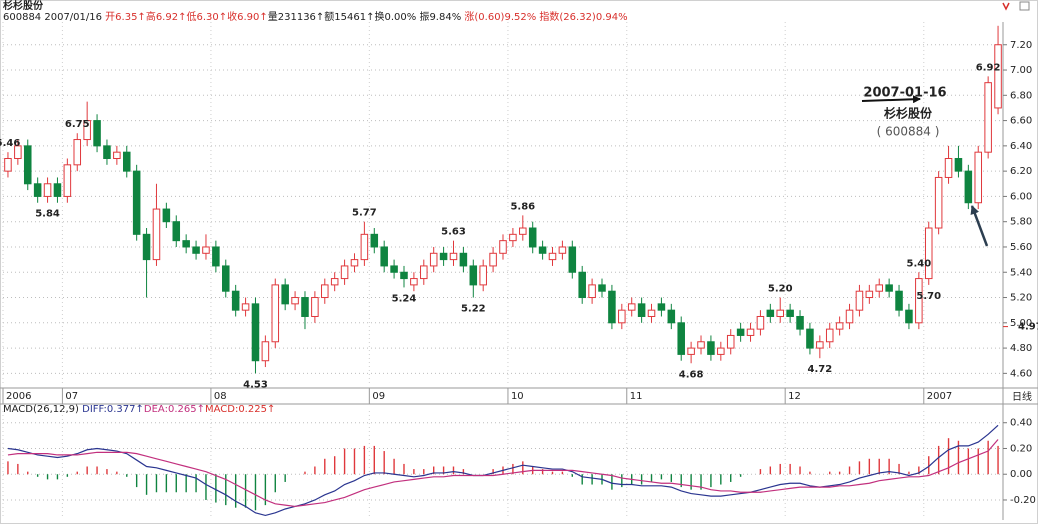 This screenshot has width=1038, height=524. Describe the element at coordinates (908, 132) in the screenshot. I see `callout-code: ( 600884 )` at that location.